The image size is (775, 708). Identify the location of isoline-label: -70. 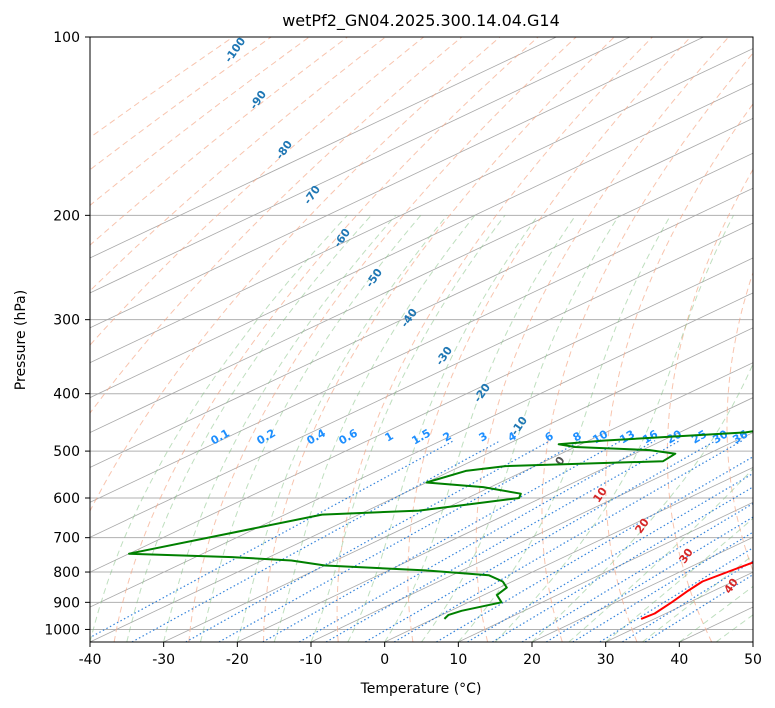
(312, 195).